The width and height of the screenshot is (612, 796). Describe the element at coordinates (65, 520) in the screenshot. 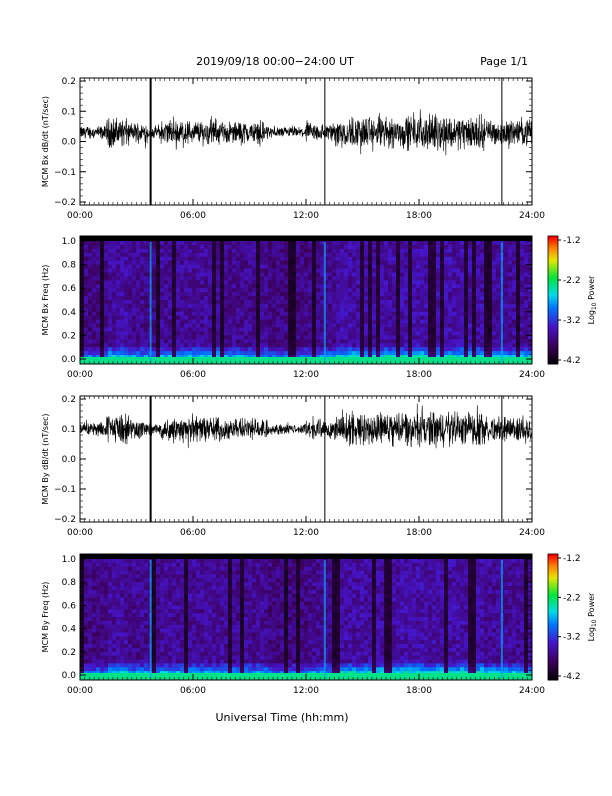

I see `y-tick-label: −0.2` at that location.